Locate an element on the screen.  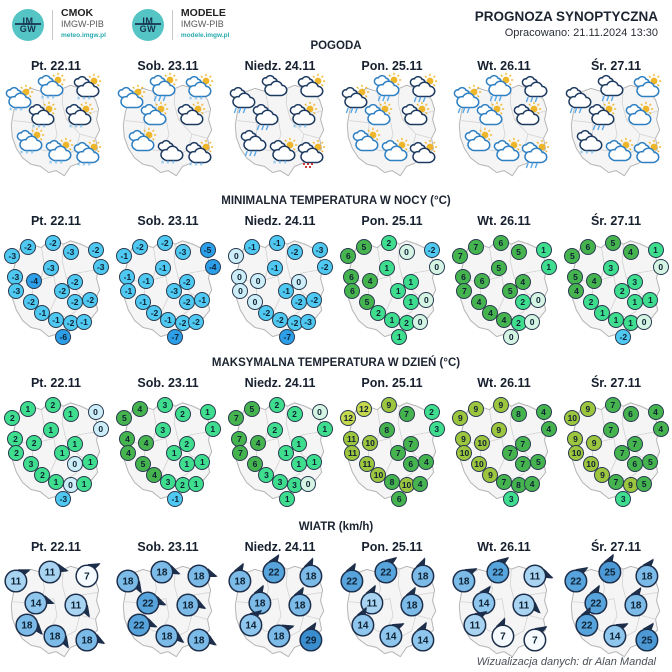
temp-station: -7 is located at coordinates (175, 336).